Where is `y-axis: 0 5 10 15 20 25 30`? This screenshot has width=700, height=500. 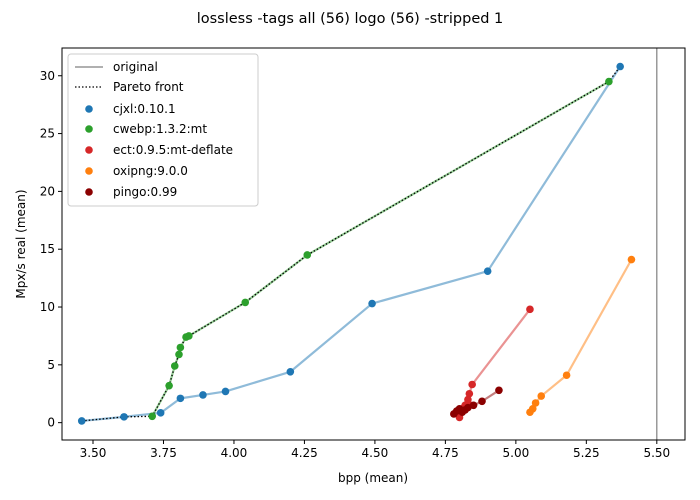 y-axis: 0 5 10 15 20 25 30 is located at coordinates (51, 249).